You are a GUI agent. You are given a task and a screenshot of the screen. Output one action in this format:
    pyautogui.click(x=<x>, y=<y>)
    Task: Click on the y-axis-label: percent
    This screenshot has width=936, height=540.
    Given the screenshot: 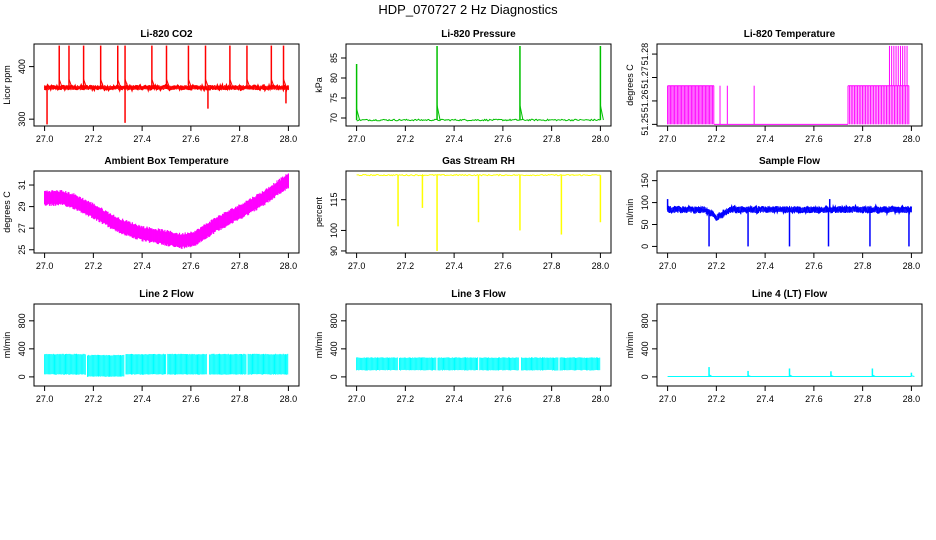 What is the action you would take?
    pyautogui.click(x=319, y=211)
    